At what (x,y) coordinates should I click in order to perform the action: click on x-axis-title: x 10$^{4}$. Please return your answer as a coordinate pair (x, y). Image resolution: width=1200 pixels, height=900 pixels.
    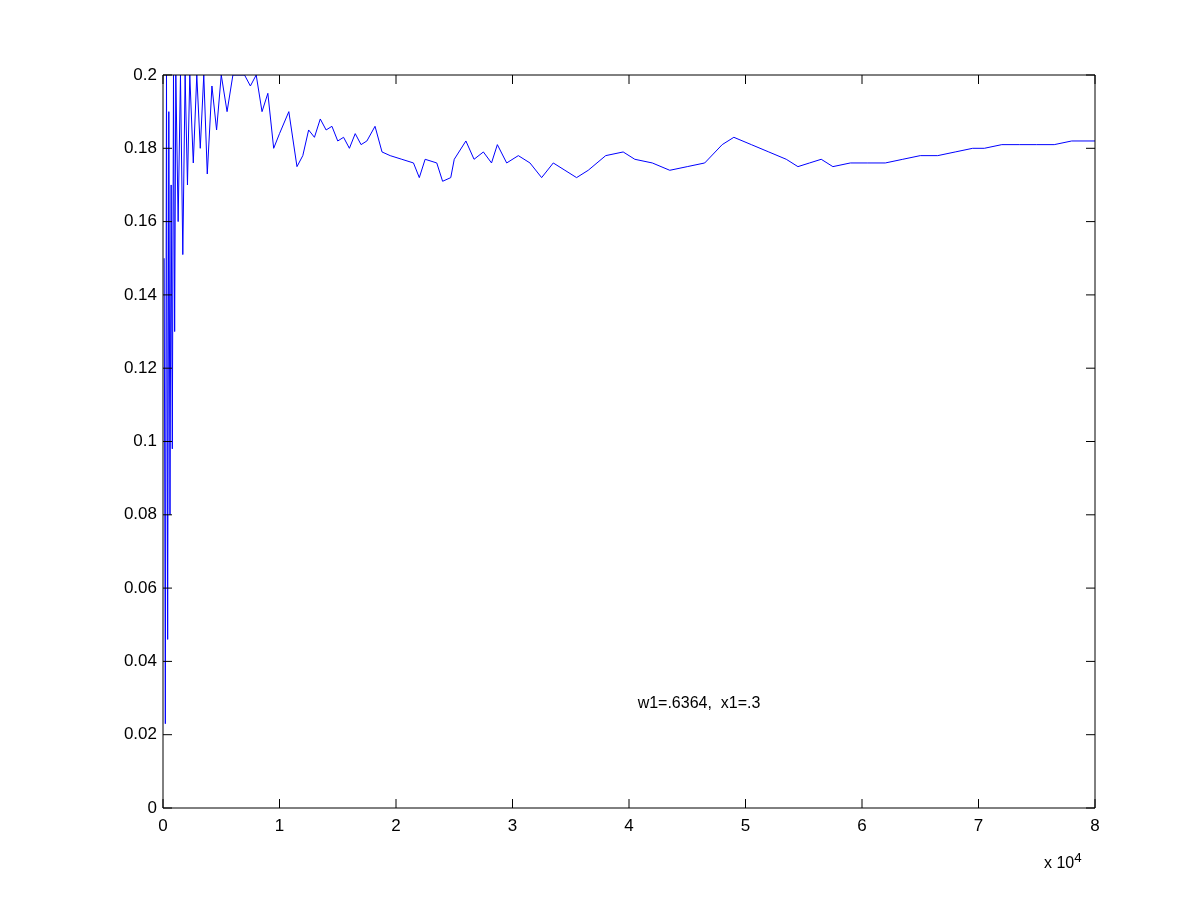
    Looking at the image, I should click on (1063, 861).